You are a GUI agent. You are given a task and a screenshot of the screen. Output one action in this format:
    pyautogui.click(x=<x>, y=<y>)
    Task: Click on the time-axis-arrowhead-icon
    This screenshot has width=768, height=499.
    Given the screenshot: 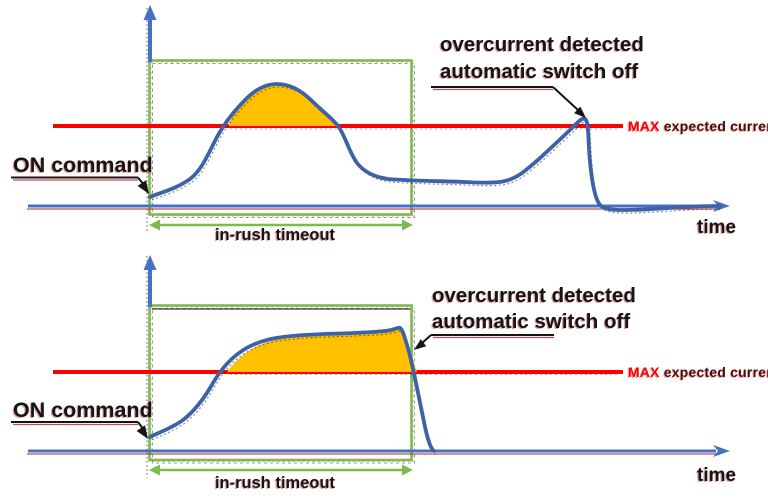 What is the action you would take?
    pyautogui.click(x=721, y=451)
    